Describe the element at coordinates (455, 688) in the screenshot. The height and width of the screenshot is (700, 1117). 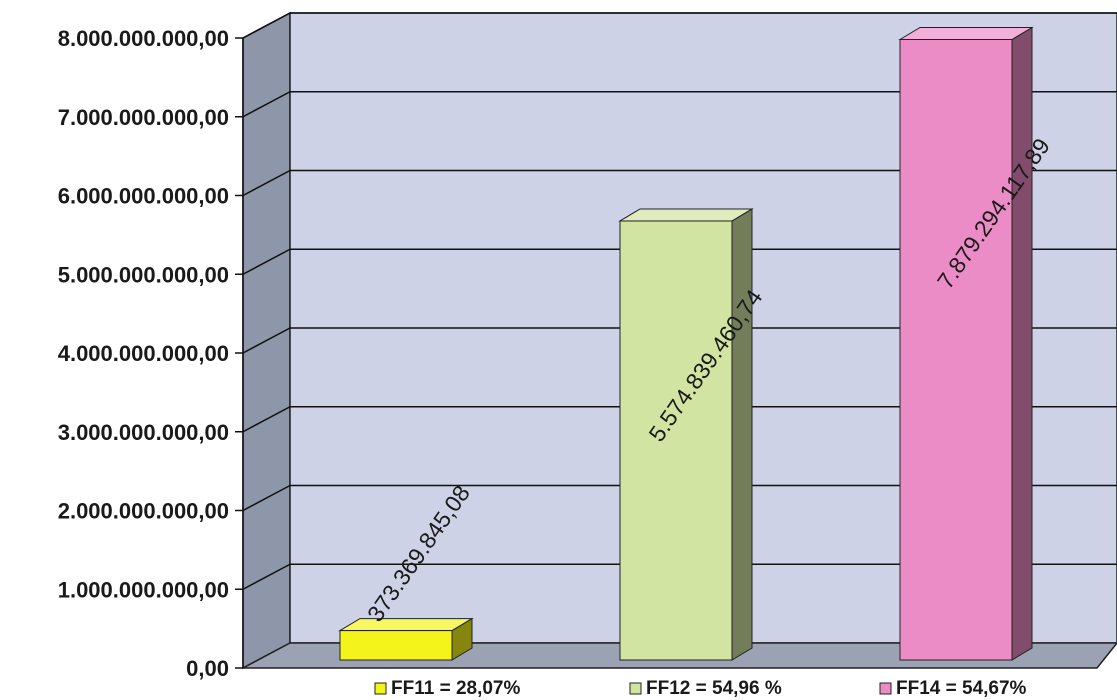
I see `legend-label: FF11 = 28,07%` at that location.